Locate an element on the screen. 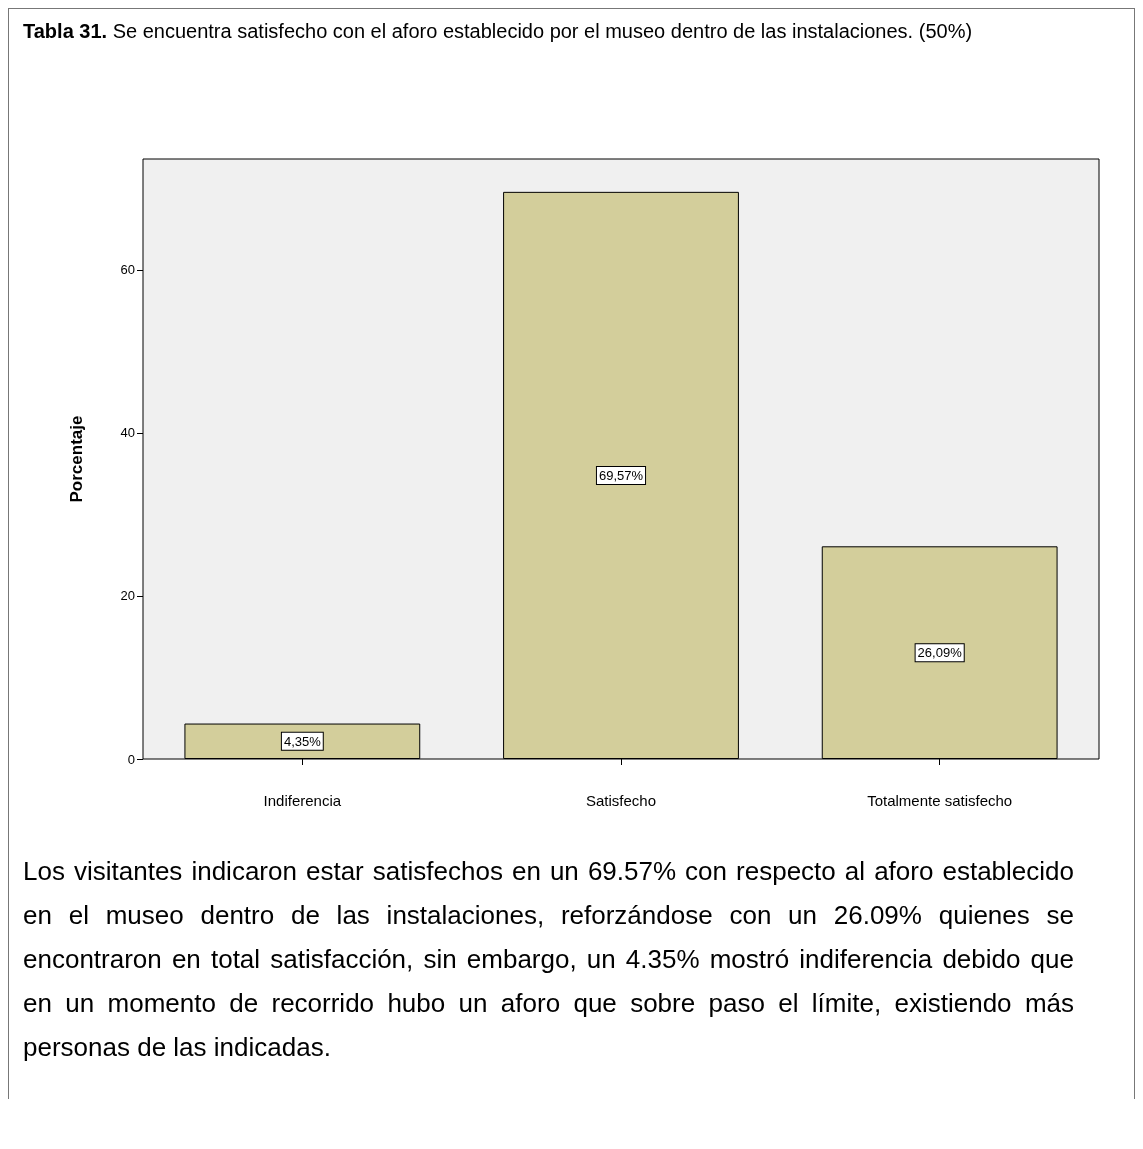 The height and width of the screenshot is (1149, 1143). y-tick-label: 0 is located at coordinates (131, 759).